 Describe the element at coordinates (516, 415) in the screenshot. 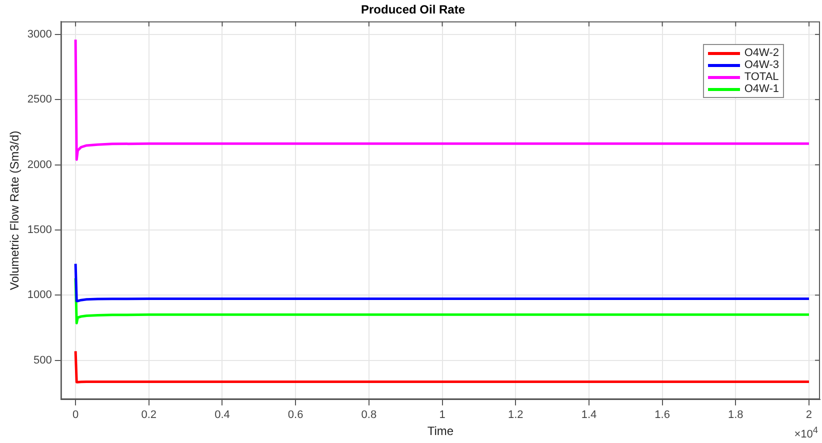

I see `x-tick-label: 1.2` at that location.